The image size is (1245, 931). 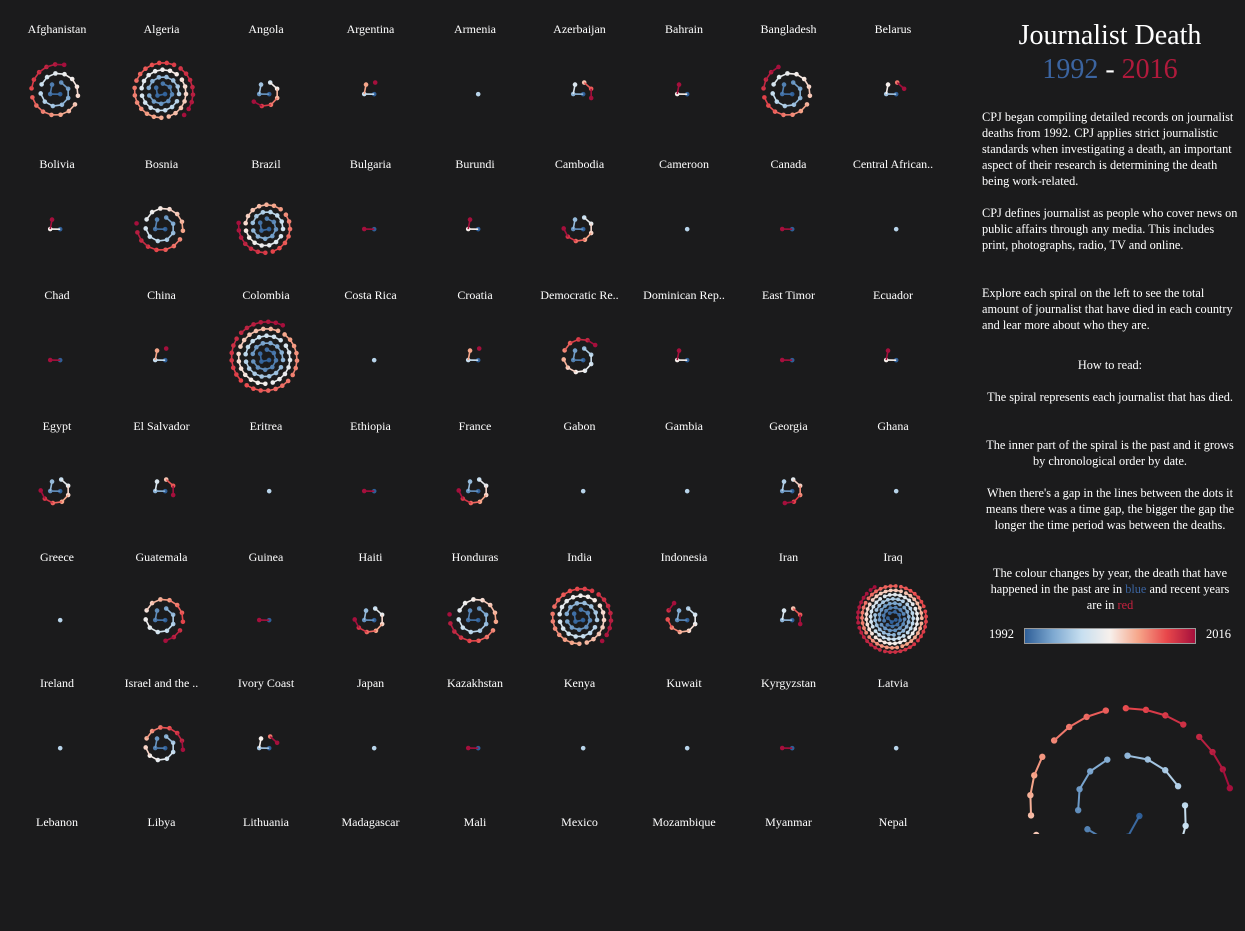 I want to click on country-spiral: Japan, so click(x=371, y=727).